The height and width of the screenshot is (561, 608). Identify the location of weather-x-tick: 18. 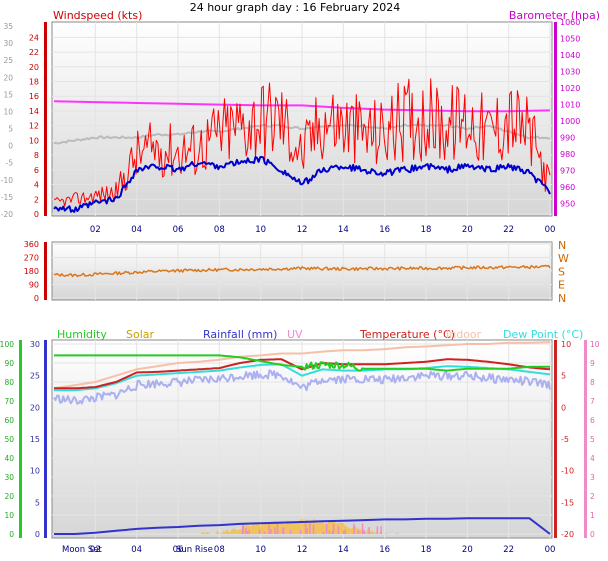
(426, 550).